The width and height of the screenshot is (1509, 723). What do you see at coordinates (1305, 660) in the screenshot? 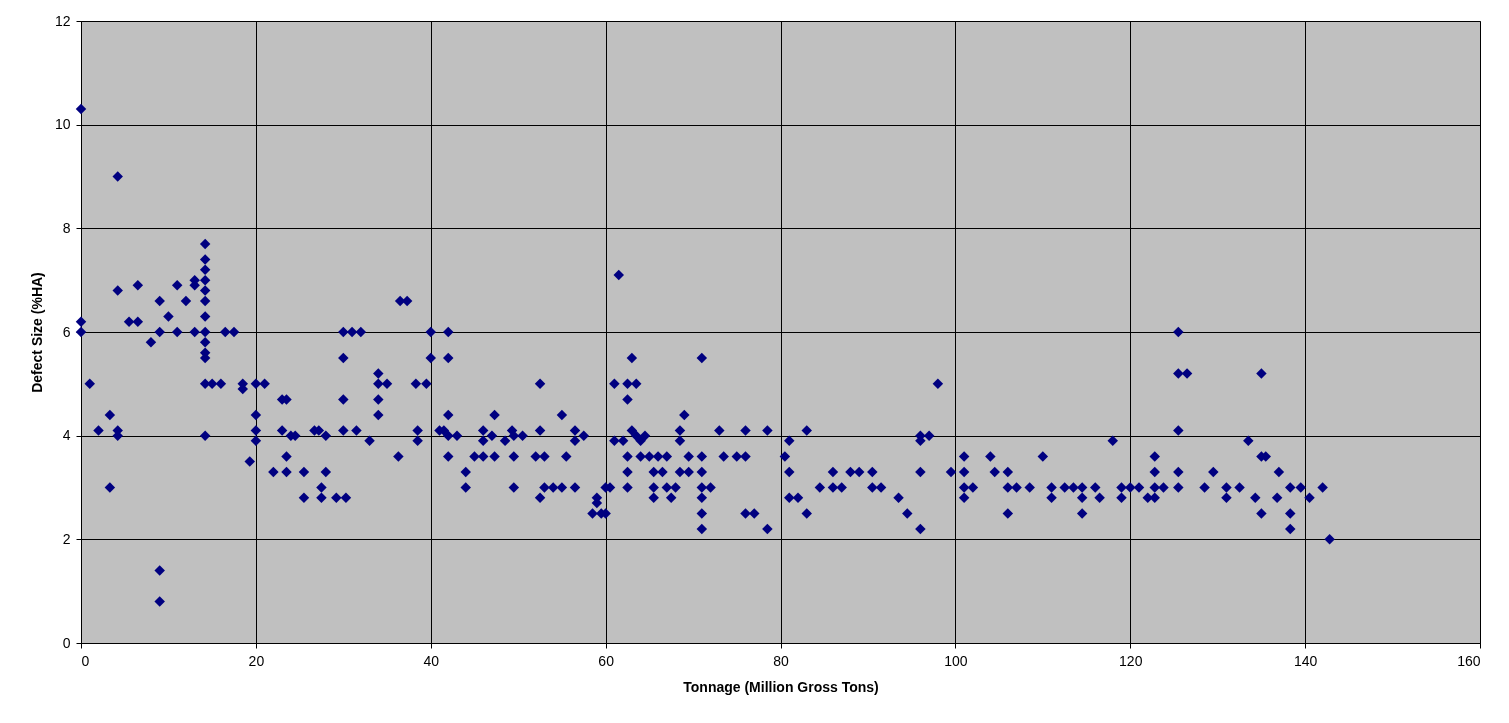
I see `x-tick-label: 140` at bounding box center [1305, 660].